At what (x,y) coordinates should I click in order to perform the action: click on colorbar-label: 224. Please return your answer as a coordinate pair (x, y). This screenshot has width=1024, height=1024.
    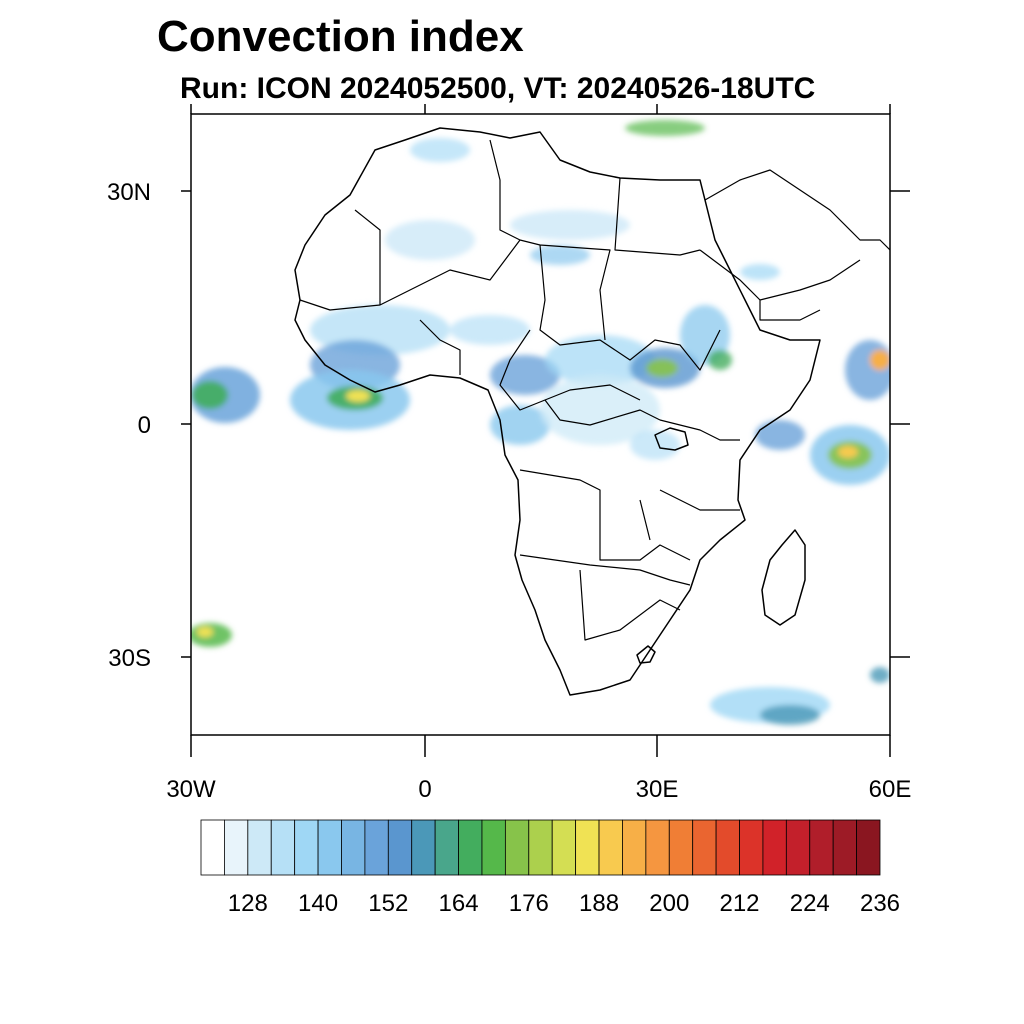
    Looking at the image, I should click on (810, 903).